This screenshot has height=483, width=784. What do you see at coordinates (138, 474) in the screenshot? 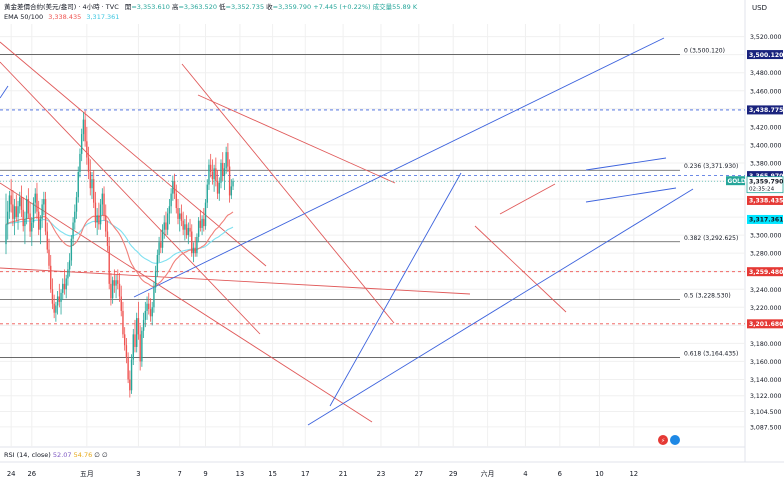
I see `x-tick-label: 3` at bounding box center [138, 474].